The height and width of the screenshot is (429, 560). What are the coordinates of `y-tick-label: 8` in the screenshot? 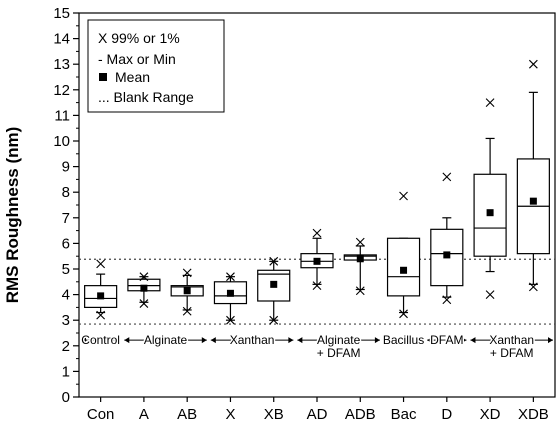 It's located at (66, 192).